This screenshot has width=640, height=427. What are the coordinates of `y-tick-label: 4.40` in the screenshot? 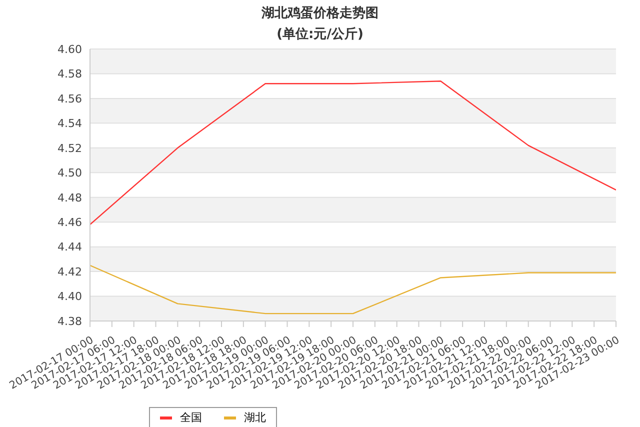 It's located at (70, 297).